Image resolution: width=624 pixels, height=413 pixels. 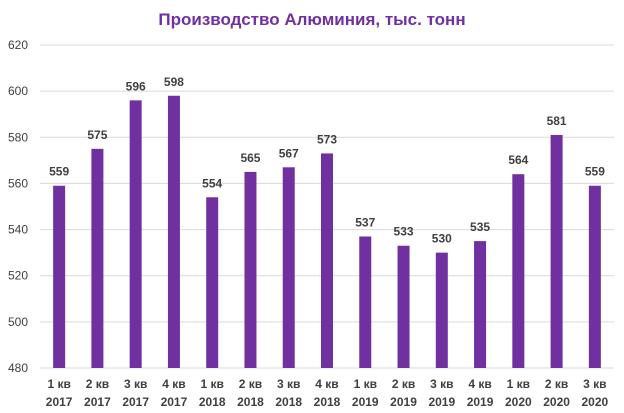 I want to click on data-label: 567, so click(x=289, y=153).